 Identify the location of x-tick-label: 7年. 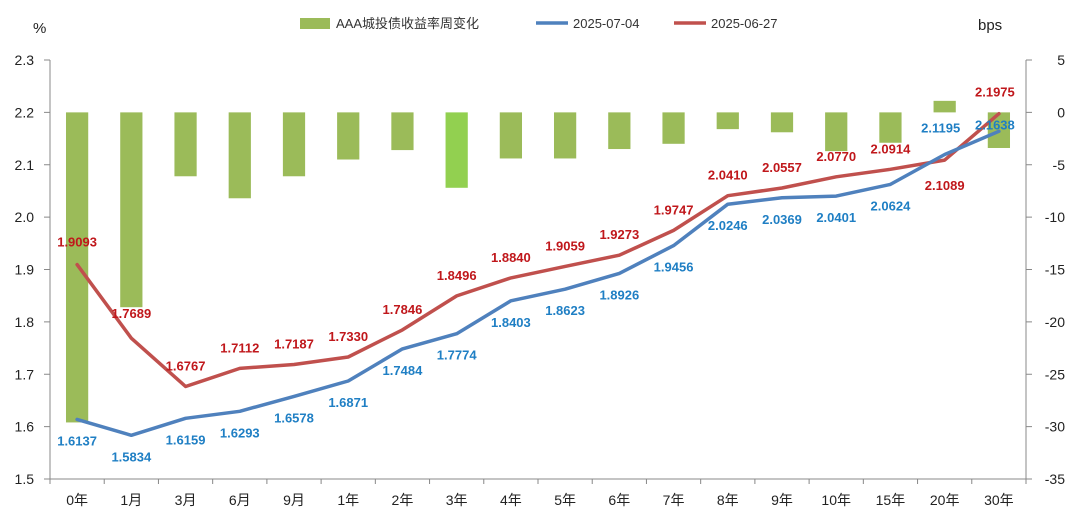
(674, 500).